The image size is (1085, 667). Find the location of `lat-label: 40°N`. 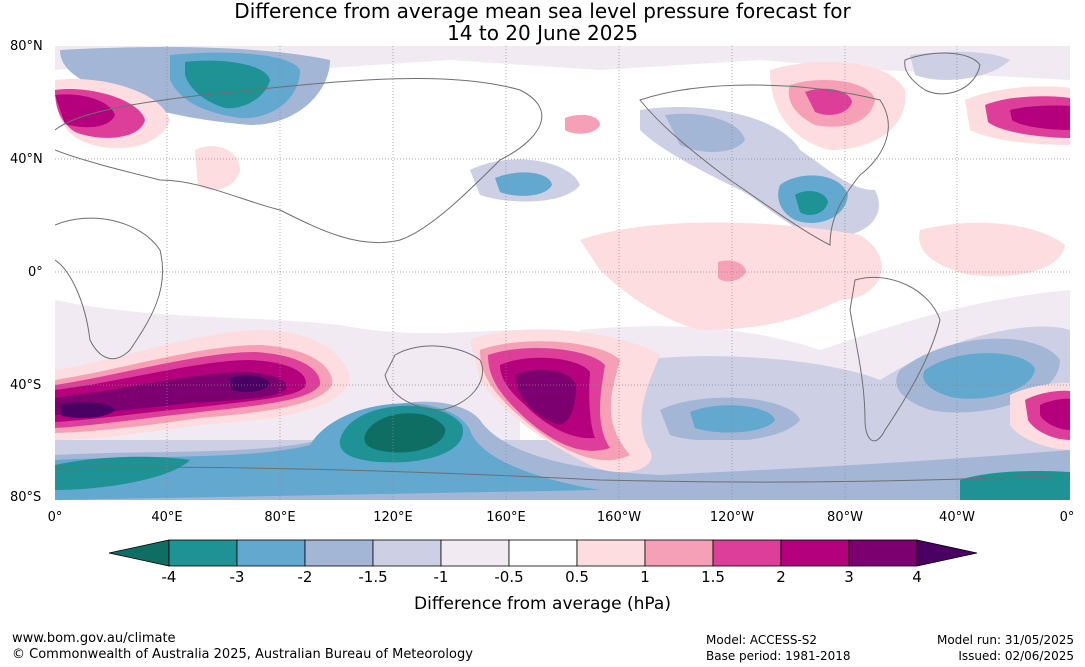

lat-label: 40°N is located at coordinates (26, 159).